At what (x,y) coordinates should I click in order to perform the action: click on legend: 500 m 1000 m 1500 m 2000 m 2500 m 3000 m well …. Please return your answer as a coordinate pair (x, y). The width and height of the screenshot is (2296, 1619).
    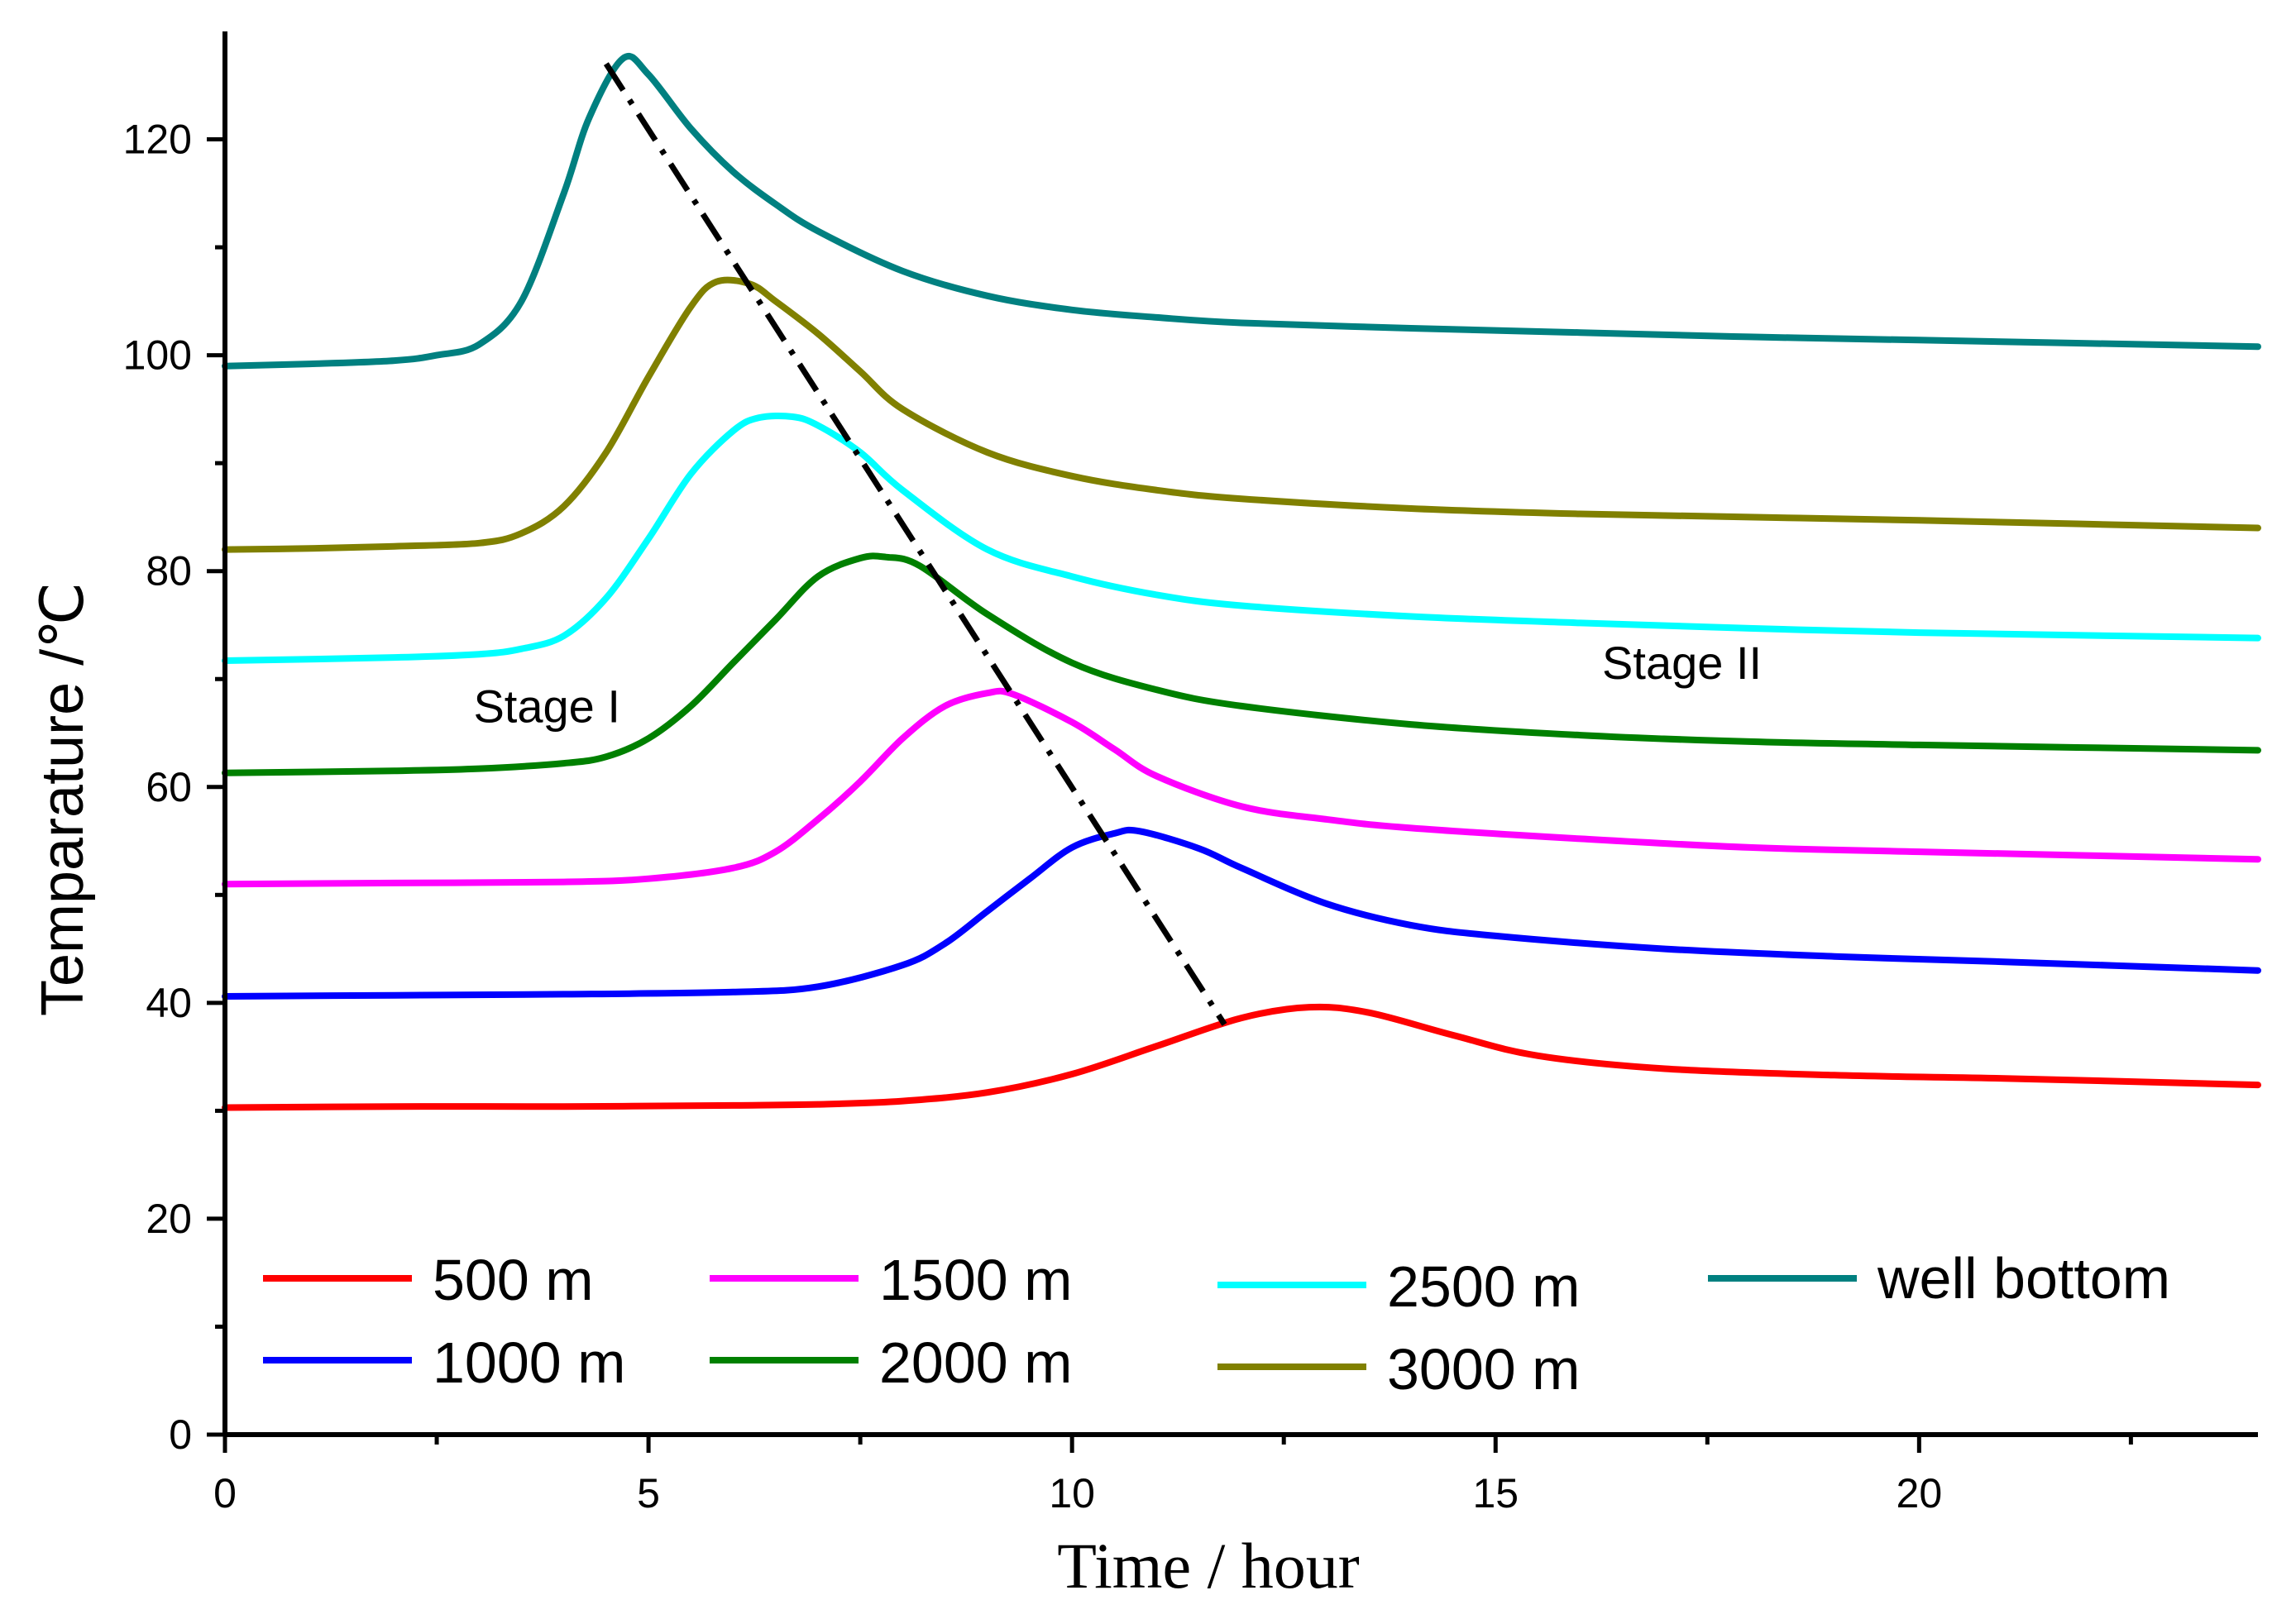
    Looking at the image, I should click on (1216, 1324).